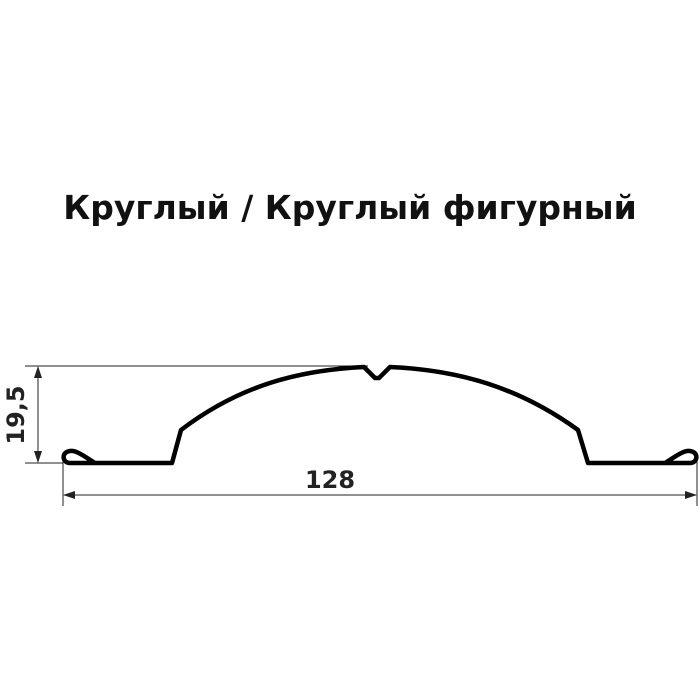 Image resolution: width=700 pixels, height=700 pixels. Describe the element at coordinates (350, 207) in the screenshot. I see `diagram-title: Круглый / Круглый фигурный` at that location.